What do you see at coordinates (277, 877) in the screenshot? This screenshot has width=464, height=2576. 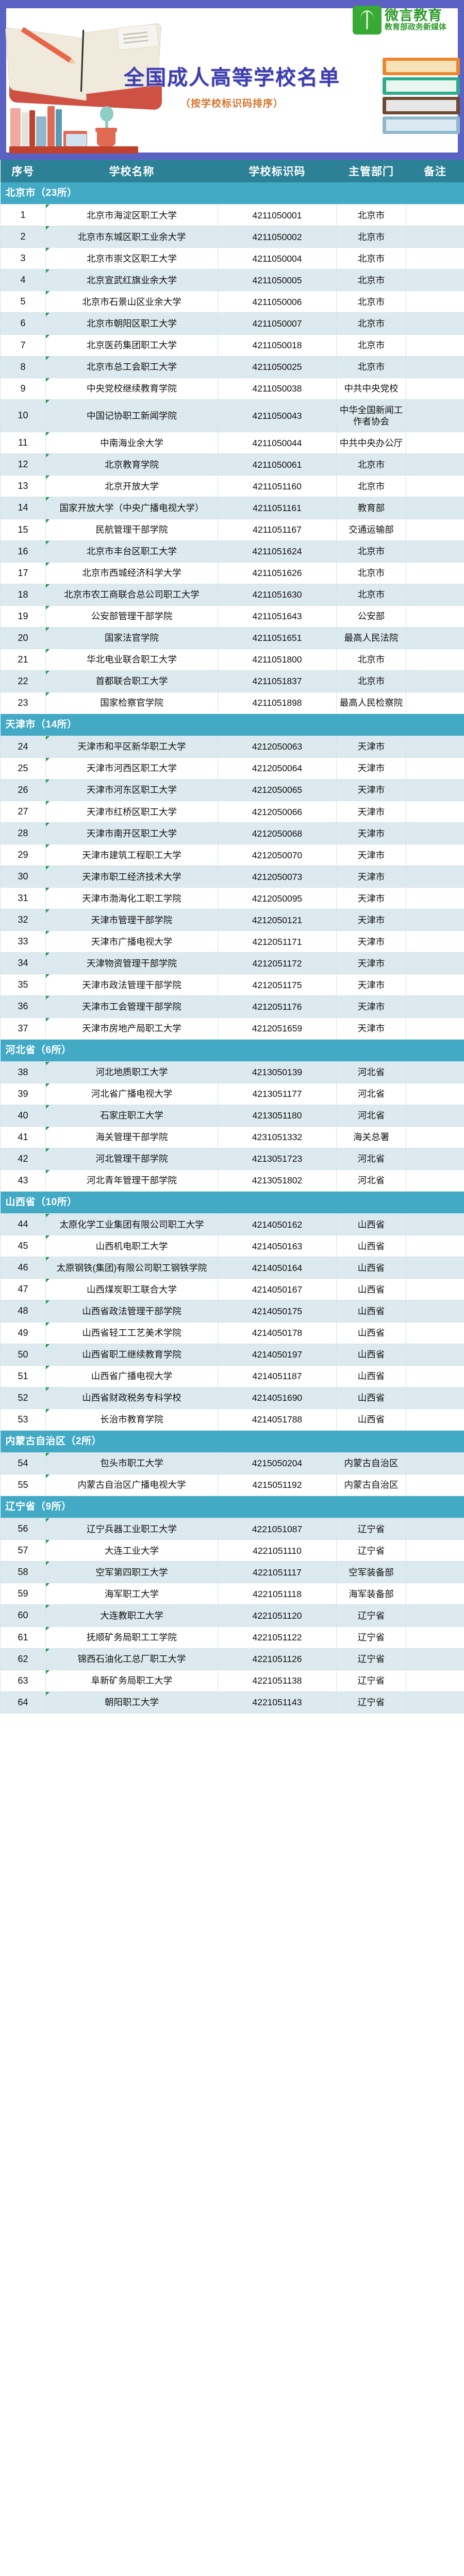 I see `school-code: 4212050073` at bounding box center [277, 877].